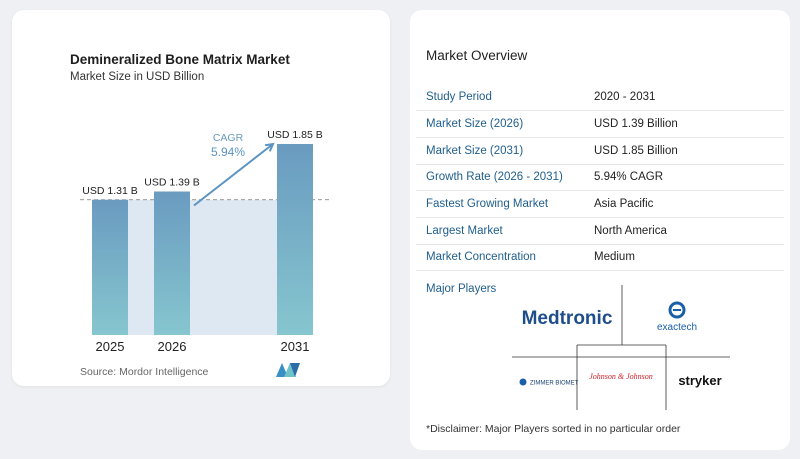 The height and width of the screenshot is (459, 800). Describe the element at coordinates (144, 372) in the screenshot. I see `source-note: Source: Mordor Intelligence` at that location.